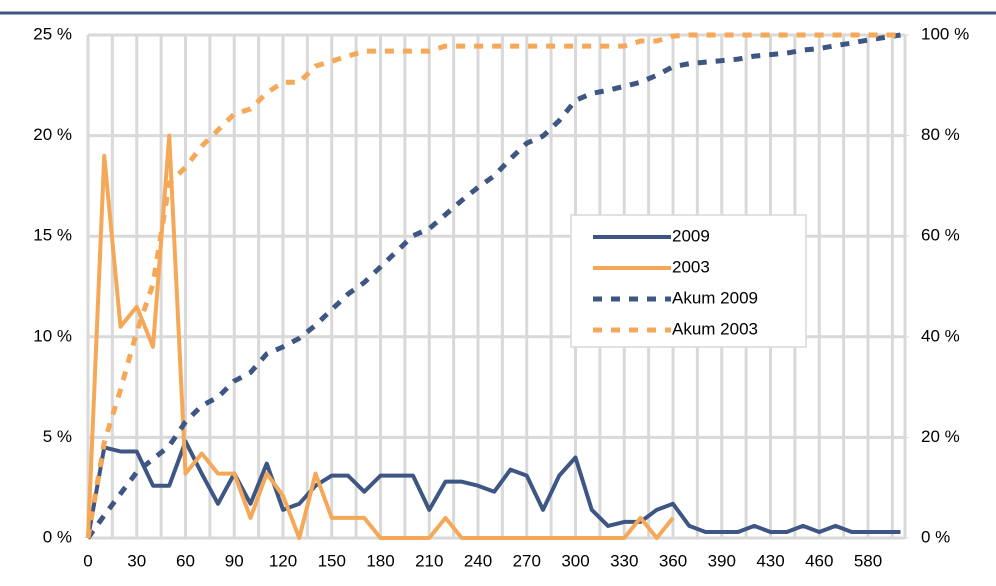 Image resolution: width=996 pixels, height=586 pixels. I want to click on y-tick-label: 20 %, so click(52, 134).